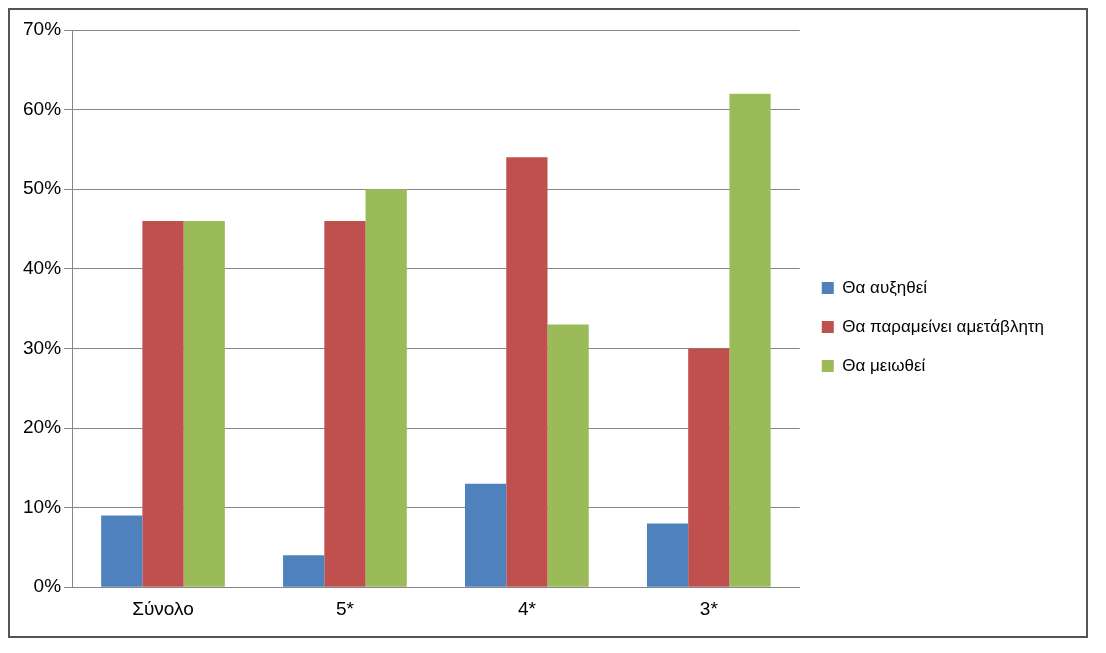 Image resolution: width=1106 pixels, height=653 pixels. I want to click on x-tick-label: 3*, so click(709, 608).